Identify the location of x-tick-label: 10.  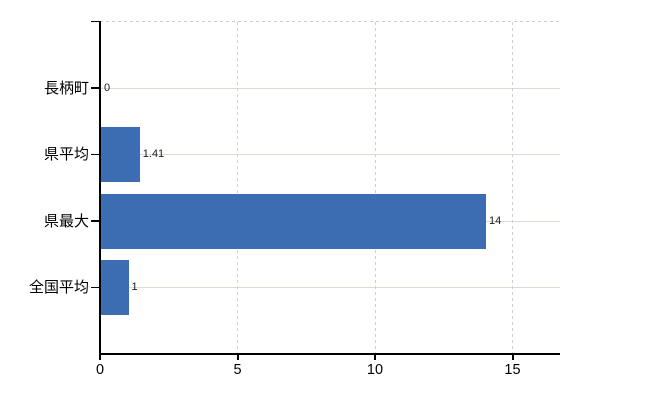
(375, 369).